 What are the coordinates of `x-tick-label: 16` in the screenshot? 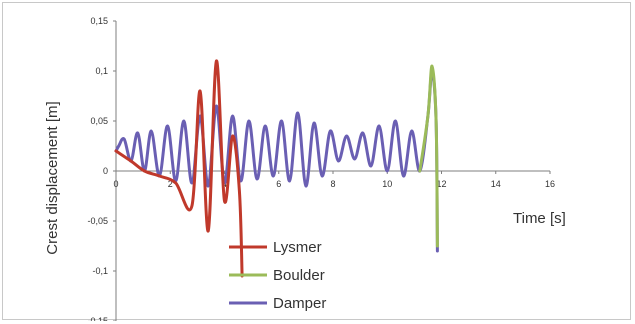 It's located at (550, 184).